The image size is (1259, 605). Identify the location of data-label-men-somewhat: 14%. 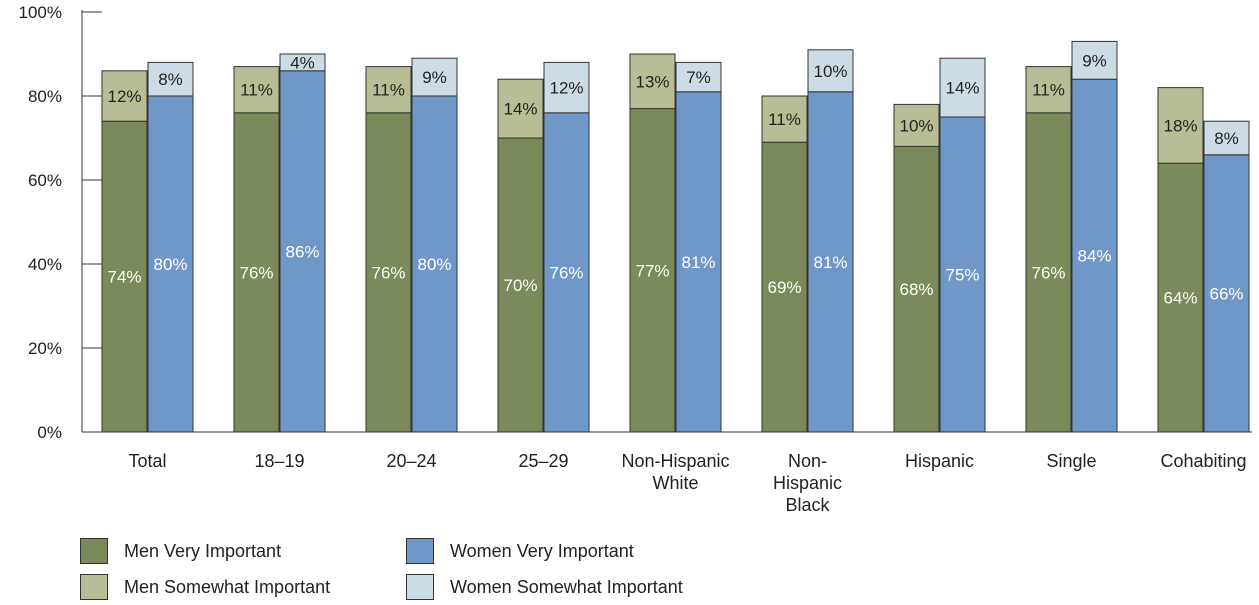
(520, 109).